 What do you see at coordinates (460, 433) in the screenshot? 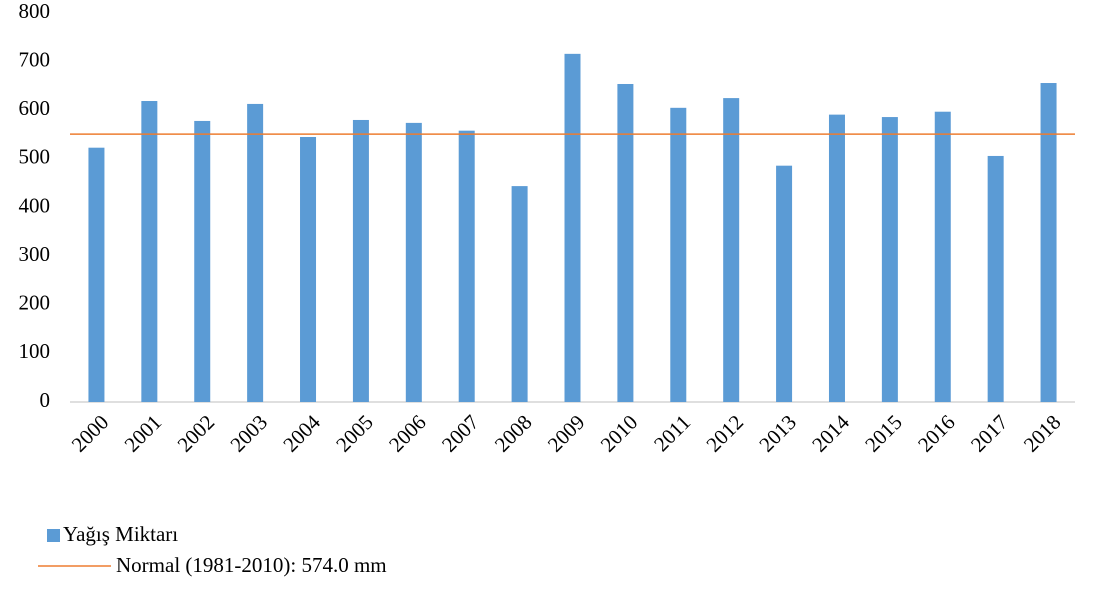
I see `x-tick-label: 2007` at bounding box center [460, 433].